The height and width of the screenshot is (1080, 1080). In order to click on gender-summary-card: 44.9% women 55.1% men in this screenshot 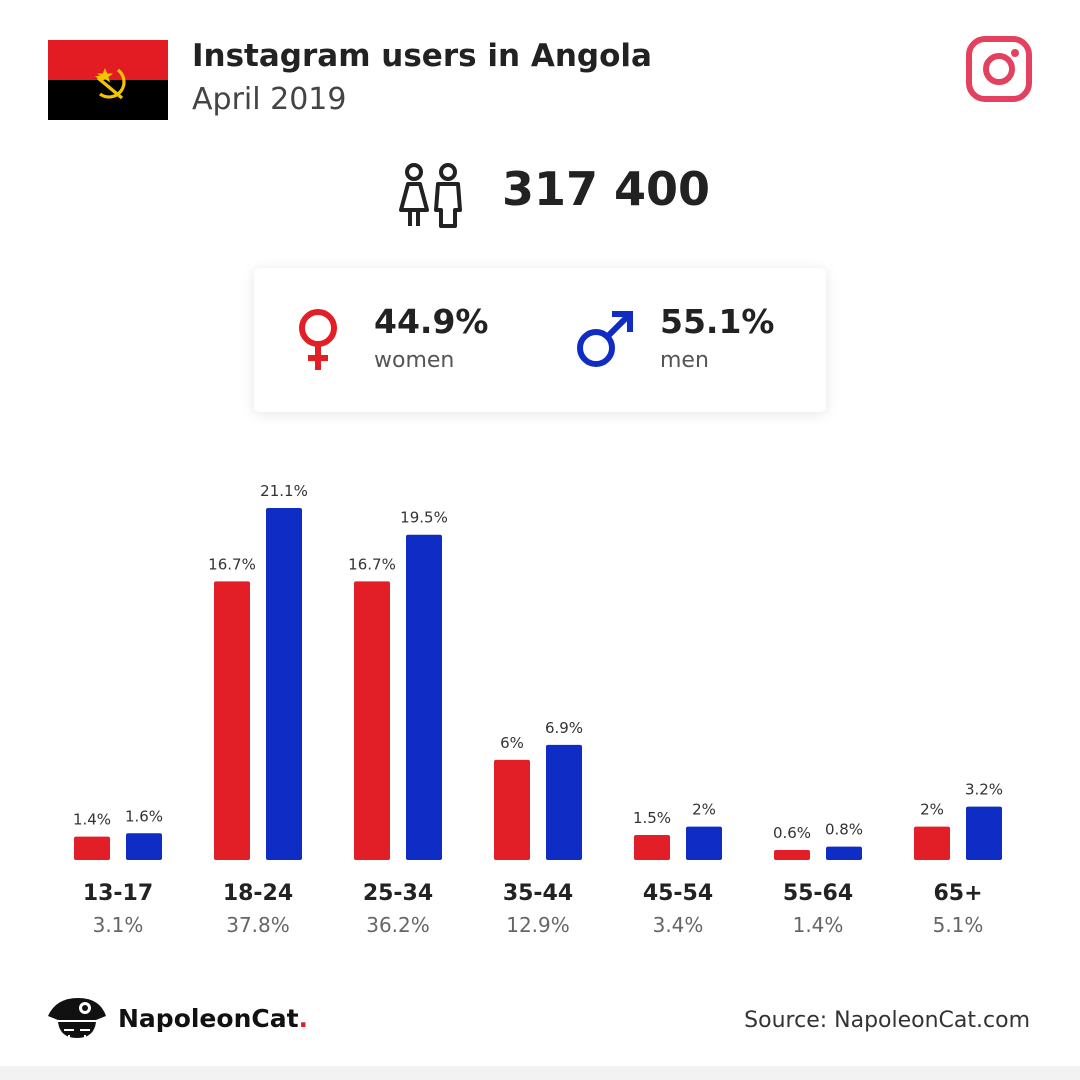, I will do `click(540, 340)`.